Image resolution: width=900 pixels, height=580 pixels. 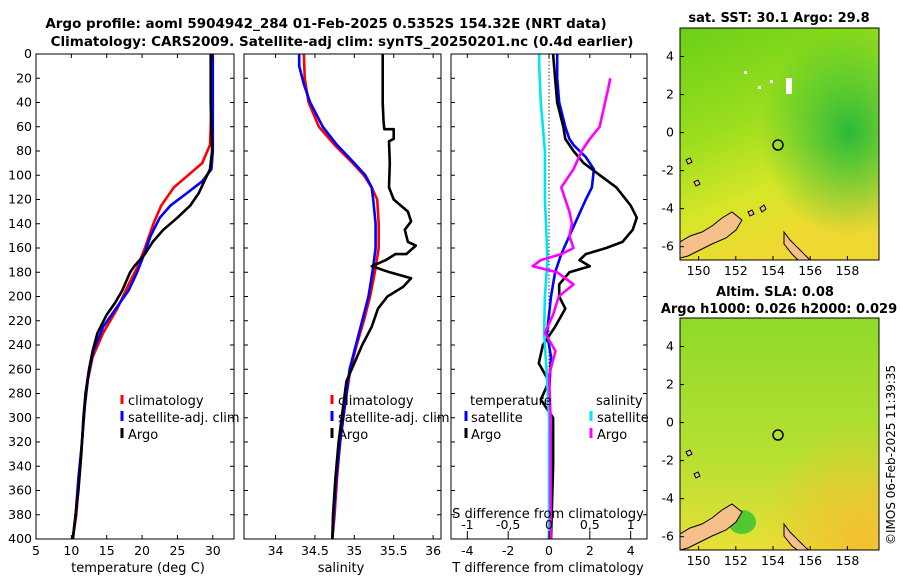 What do you see at coordinates (20, 344) in the screenshot?
I see `y-tick-label: 240` at bounding box center [20, 344].